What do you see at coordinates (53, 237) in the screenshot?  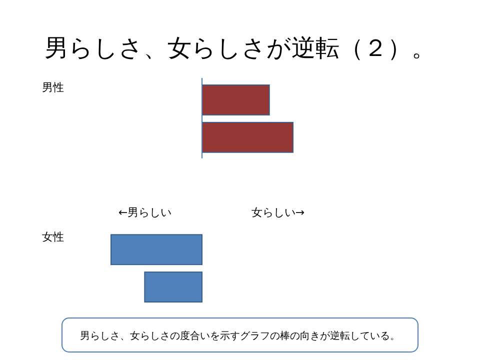 I see `y-tick-label: 女性` at bounding box center [53, 237].